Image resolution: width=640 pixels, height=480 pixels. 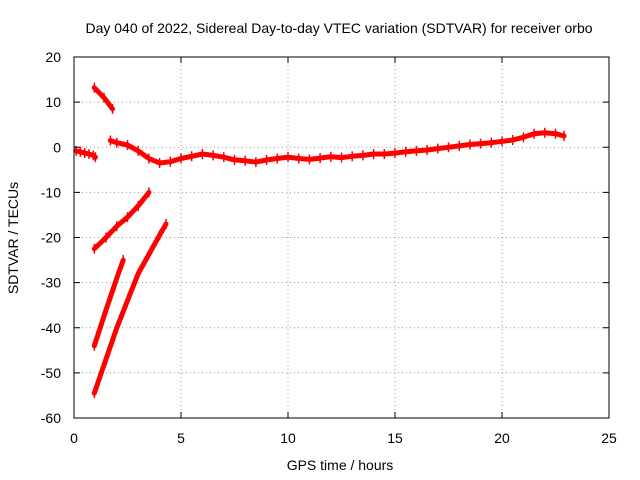 What do you see at coordinates (502, 438) in the screenshot?
I see `x-tick-label: 20` at bounding box center [502, 438].